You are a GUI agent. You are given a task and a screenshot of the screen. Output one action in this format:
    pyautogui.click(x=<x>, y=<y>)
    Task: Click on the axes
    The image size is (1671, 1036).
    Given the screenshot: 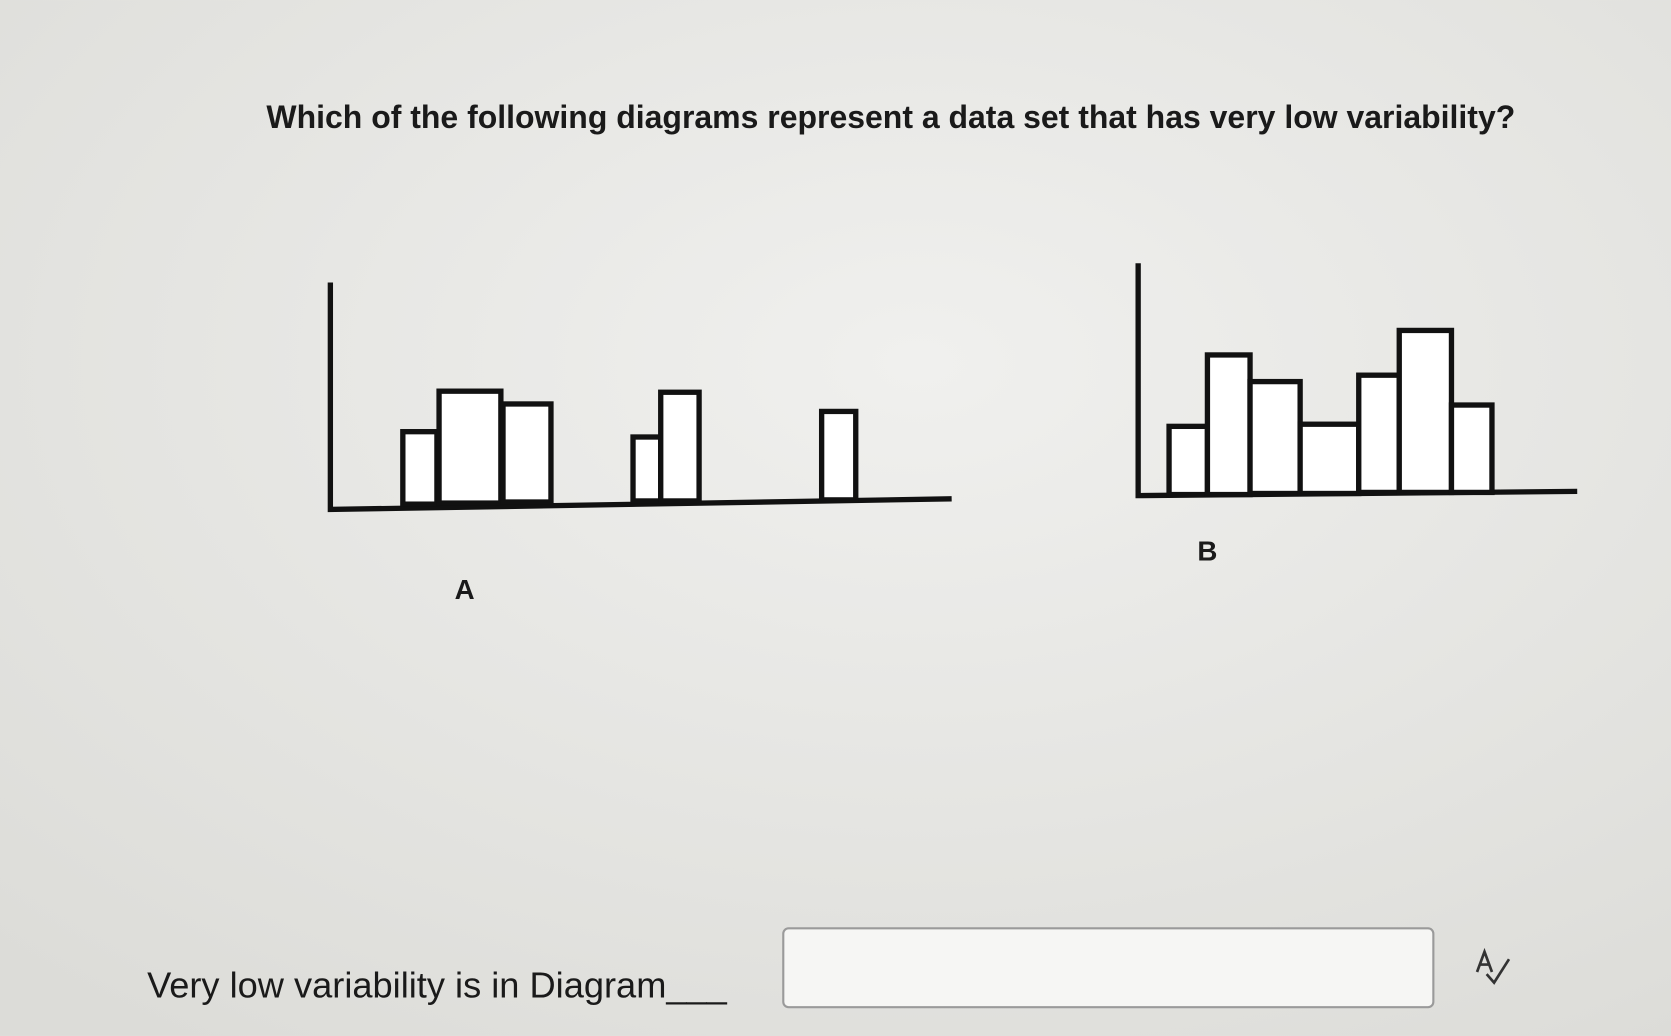 What is the action you would take?
    pyautogui.click(x=639, y=397)
    